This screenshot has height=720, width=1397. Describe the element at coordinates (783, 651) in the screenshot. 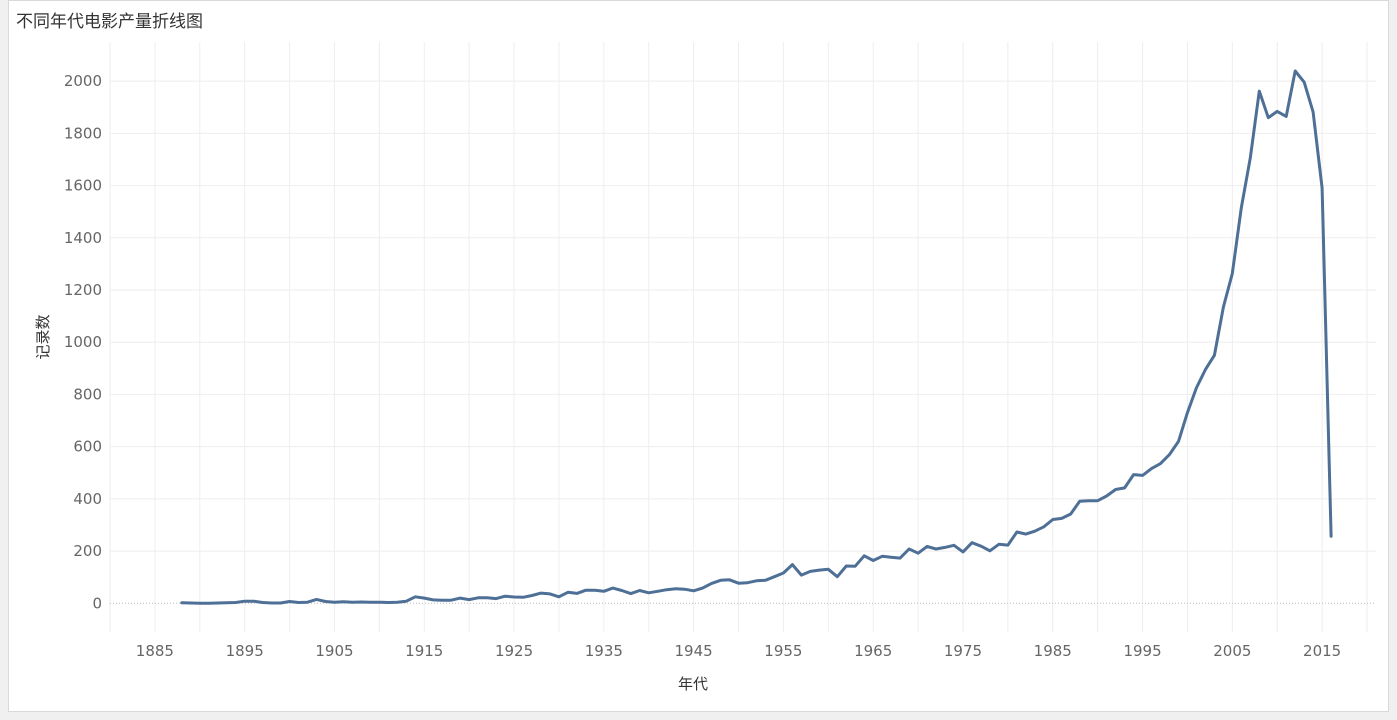

I see `x-tick-label: 1955` at that location.